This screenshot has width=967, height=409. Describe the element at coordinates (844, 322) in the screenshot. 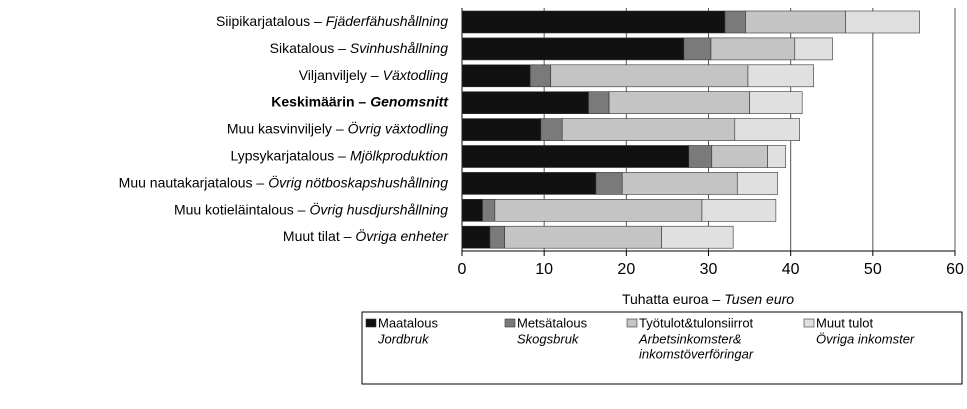

I see `legend-label: Muut tulot` at that location.